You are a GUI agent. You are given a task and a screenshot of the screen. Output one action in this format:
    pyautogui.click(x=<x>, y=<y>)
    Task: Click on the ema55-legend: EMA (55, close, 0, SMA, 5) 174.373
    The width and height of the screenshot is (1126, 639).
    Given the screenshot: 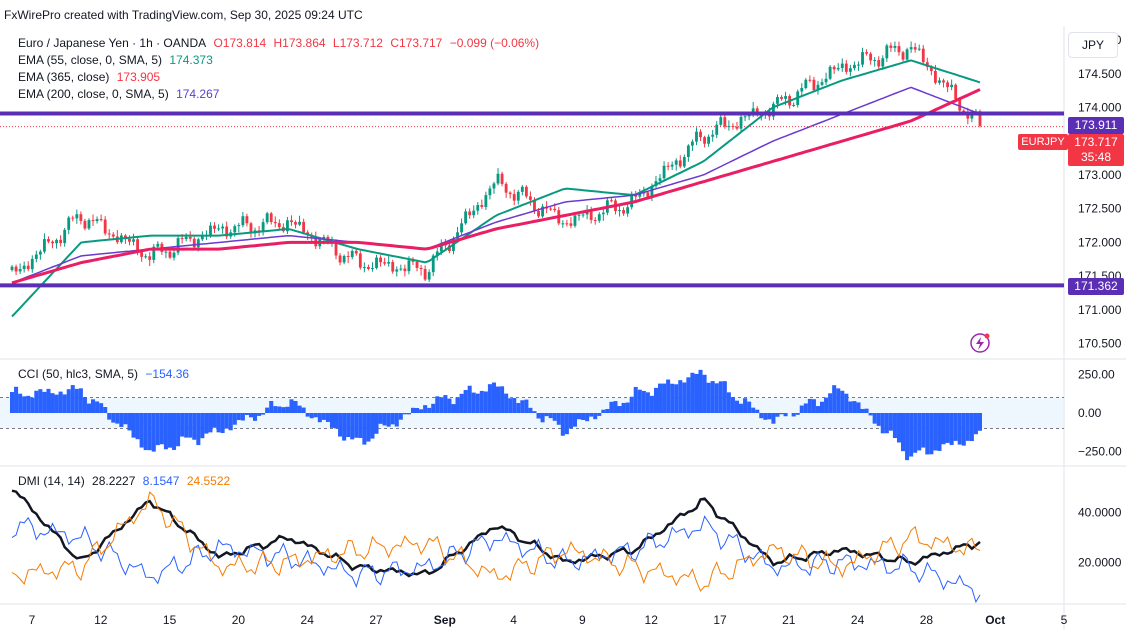 What is the action you would take?
    pyautogui.click(x=117, y=60)
    